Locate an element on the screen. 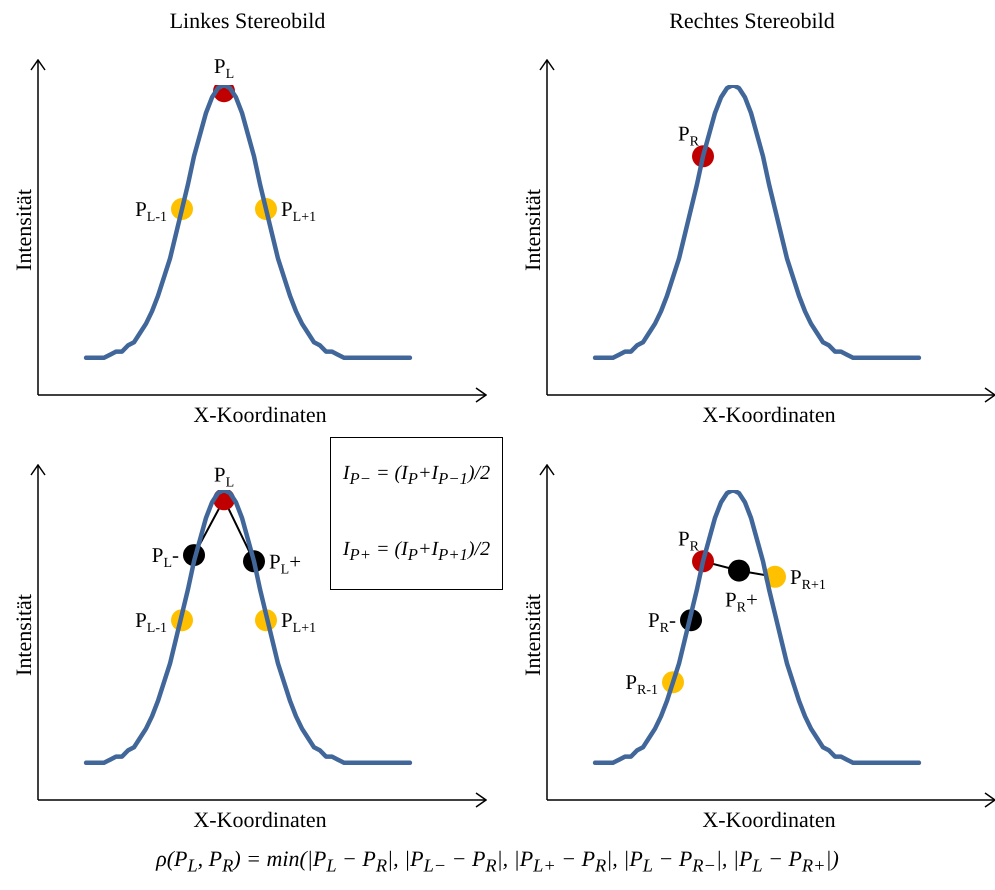  chart-title: Rechtes Stereobild is located at coordinates (752, 21).